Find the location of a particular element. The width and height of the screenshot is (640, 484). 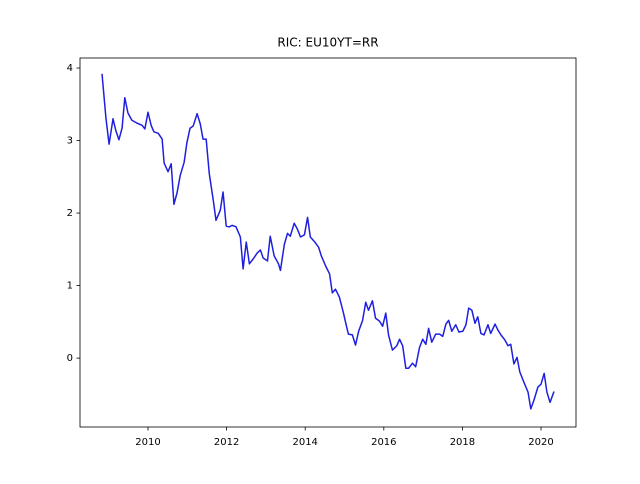

x-tick-label: 2014 is located at coordinates (304, 442).